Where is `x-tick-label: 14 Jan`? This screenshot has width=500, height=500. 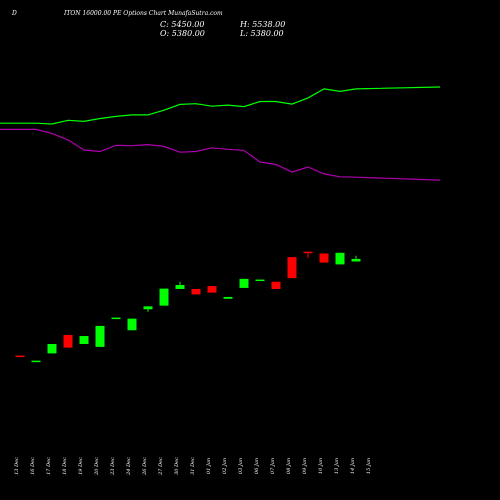 x-tick-label: 14 Jan is located at coordinates (353, 466).